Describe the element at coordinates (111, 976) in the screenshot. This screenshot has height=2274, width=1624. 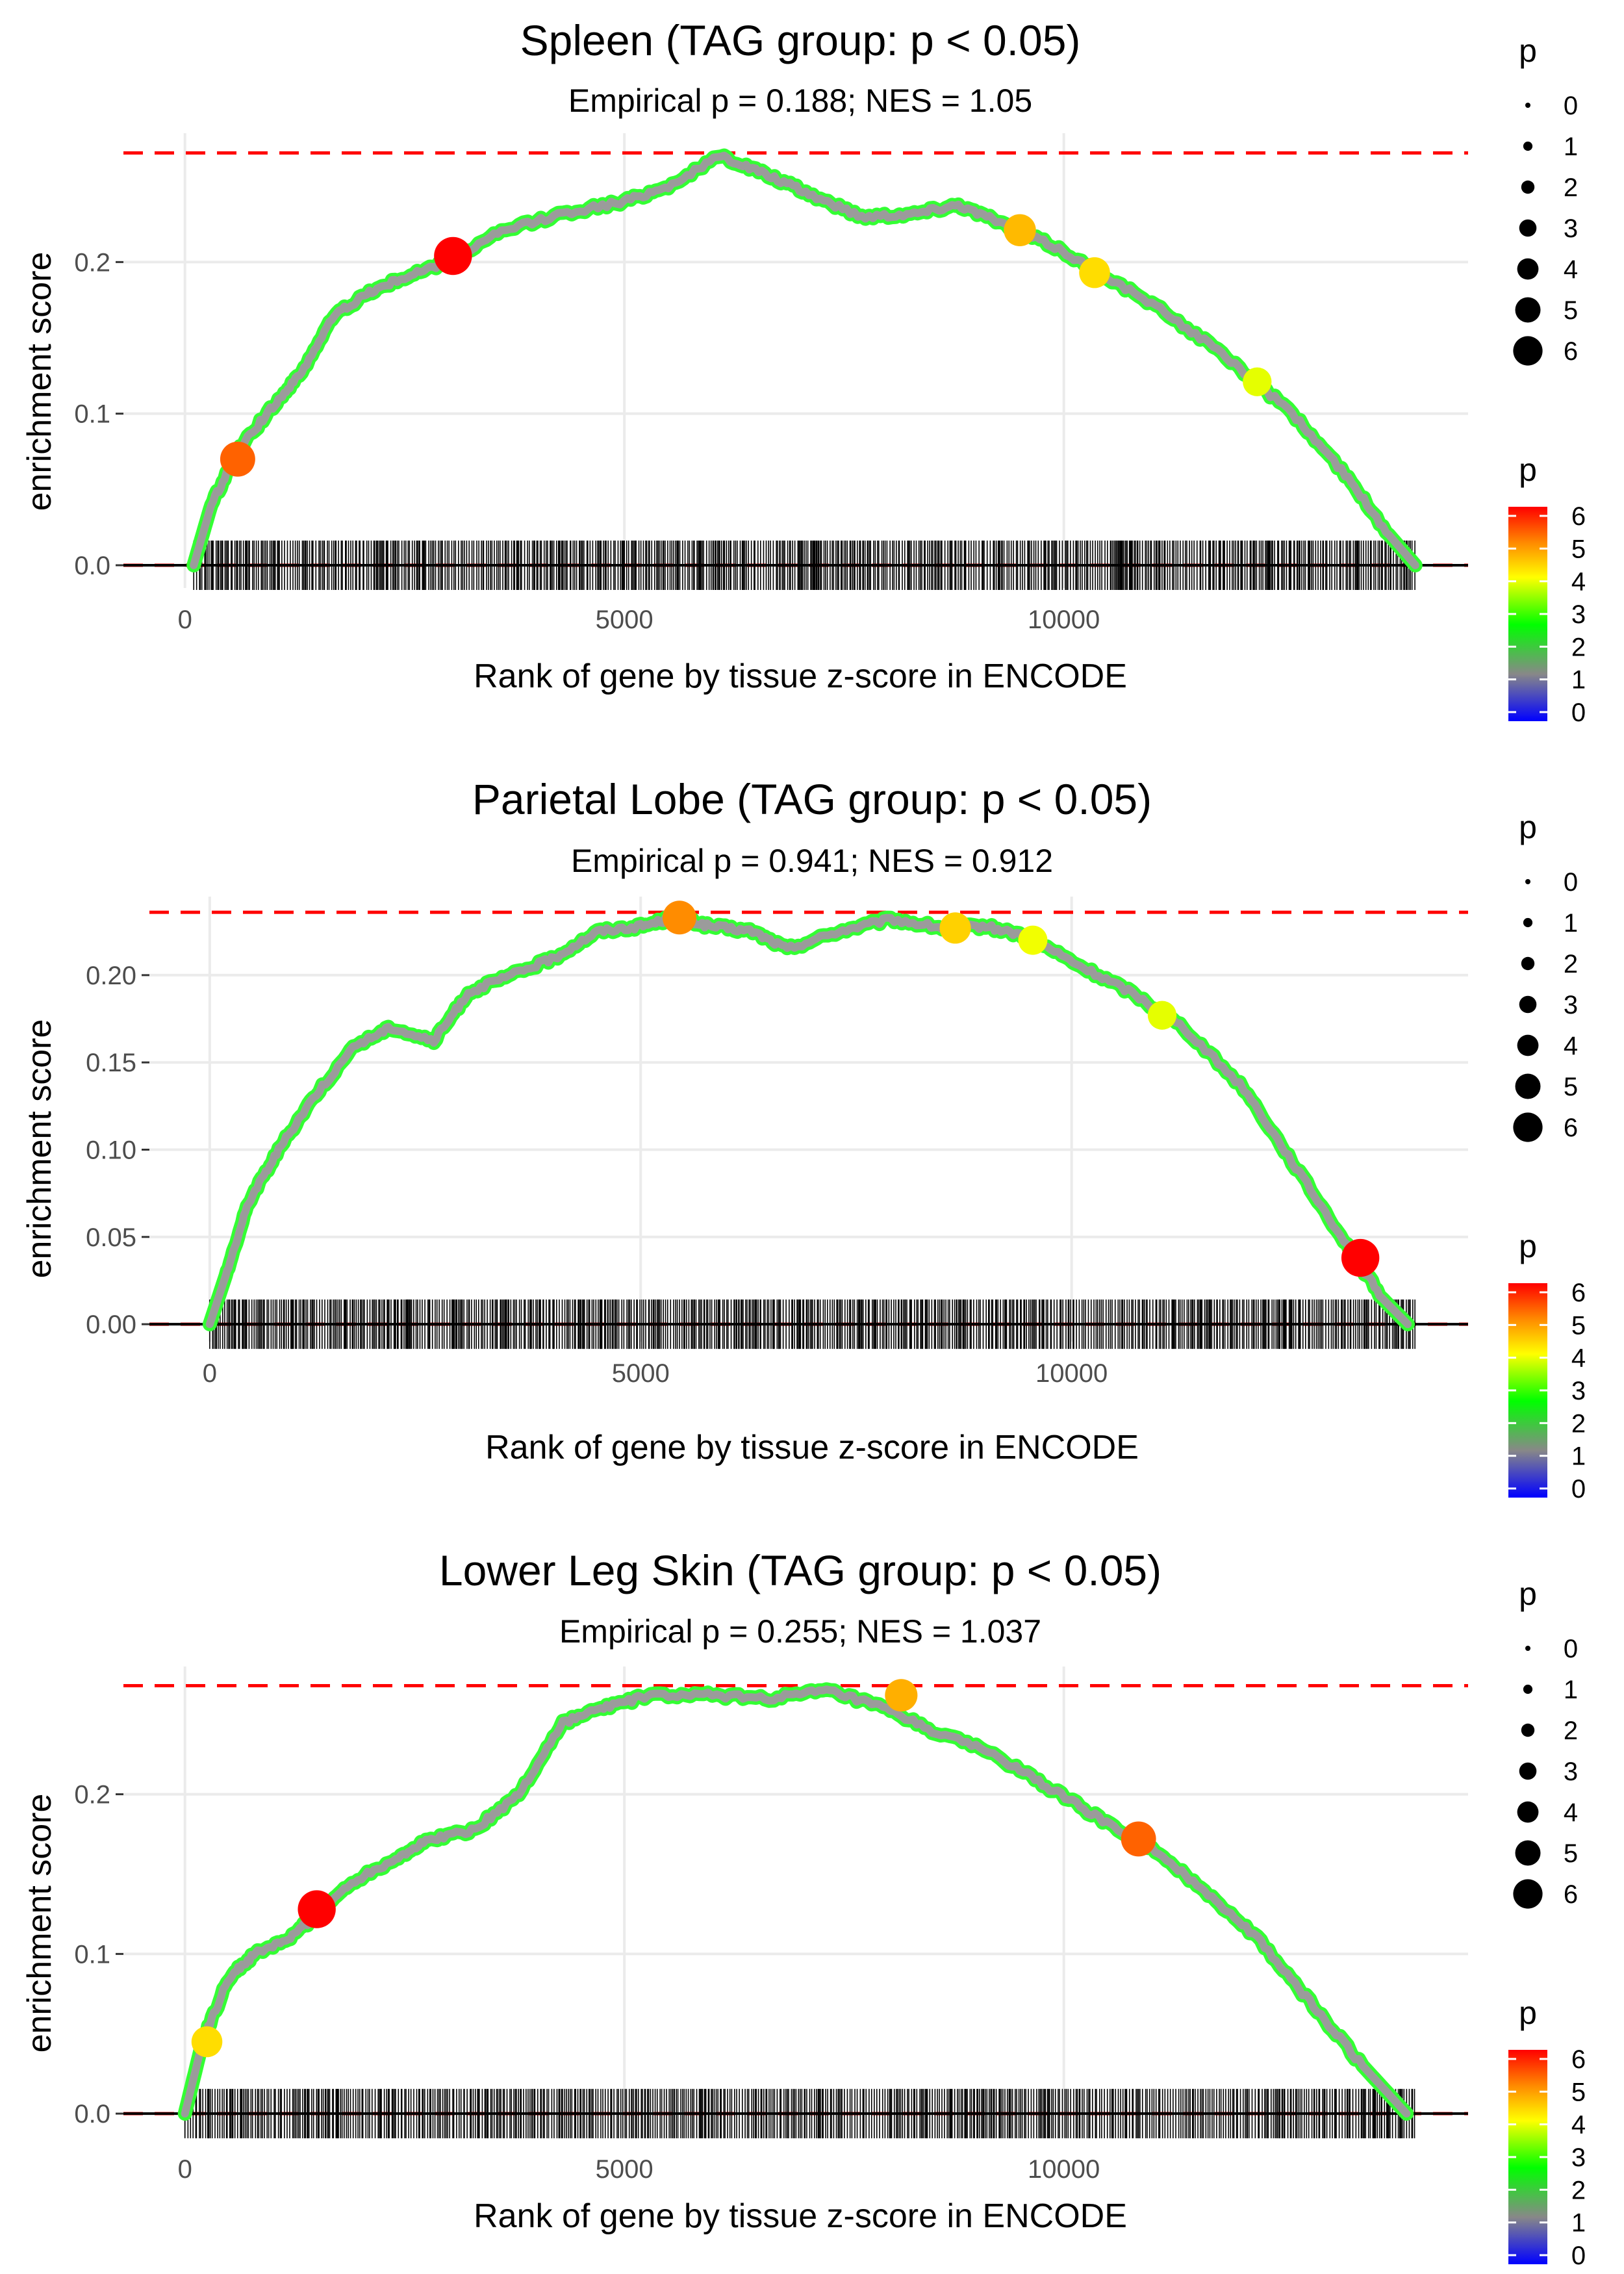
I see `y-tick-label: 0.20` at that location.